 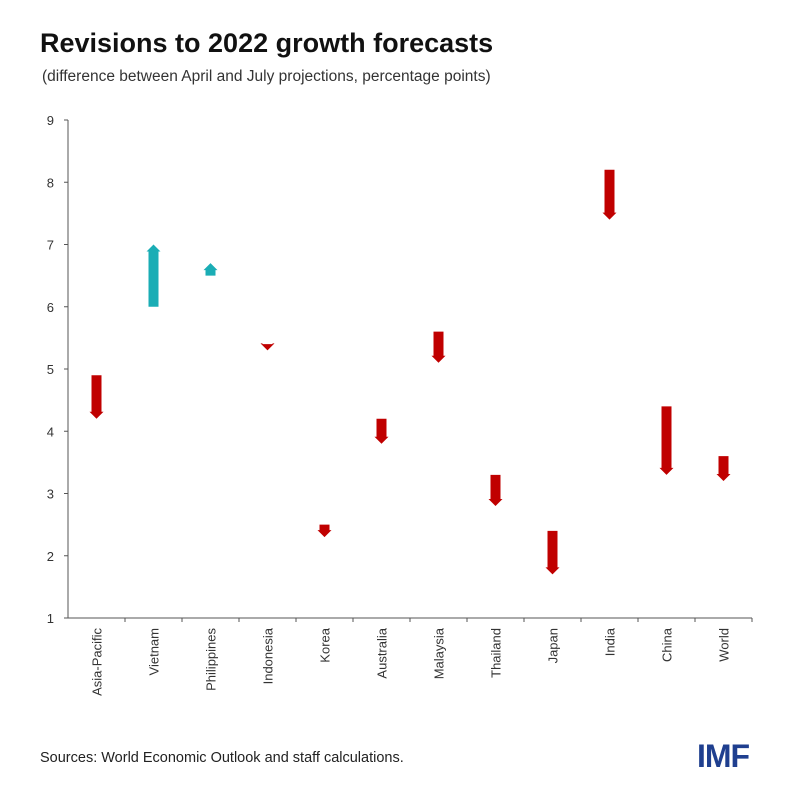 I want to click on y-tick-label: 1, so click(x=50, y=618).